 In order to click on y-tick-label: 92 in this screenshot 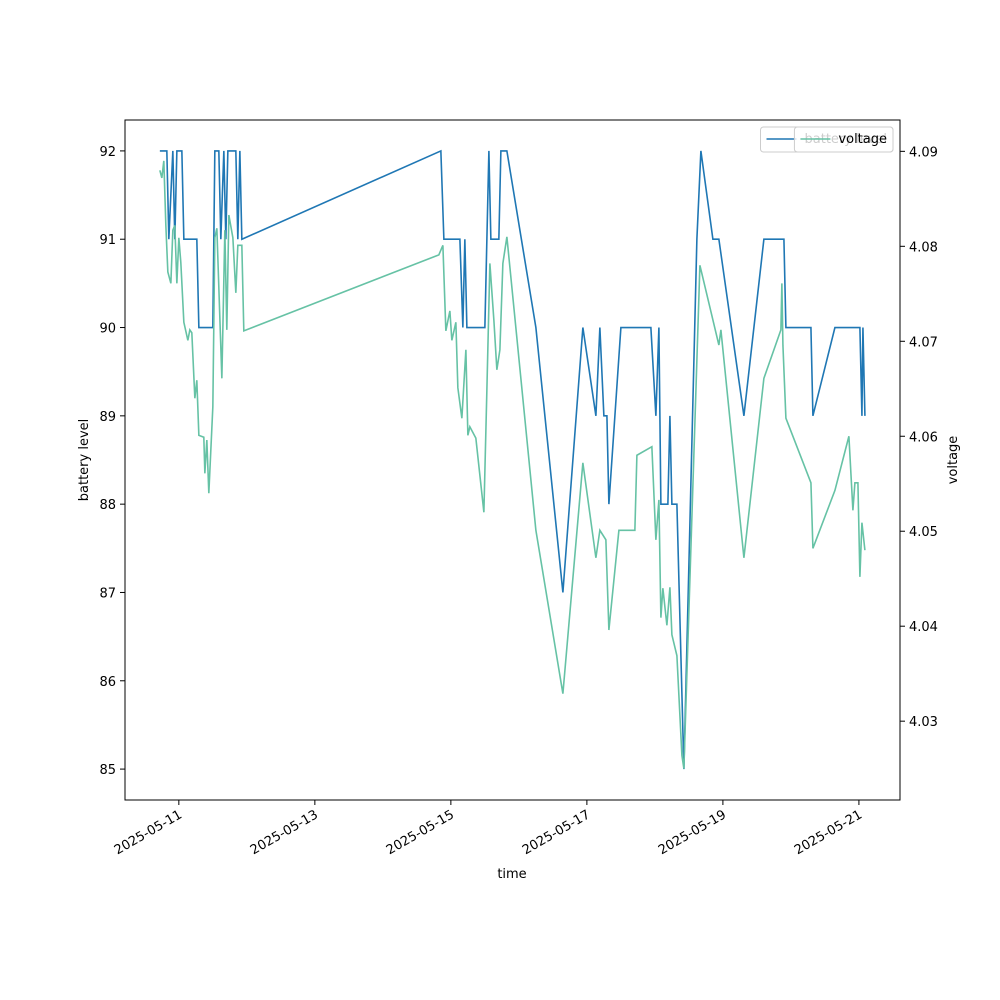, I will do `click(107, 152)`.